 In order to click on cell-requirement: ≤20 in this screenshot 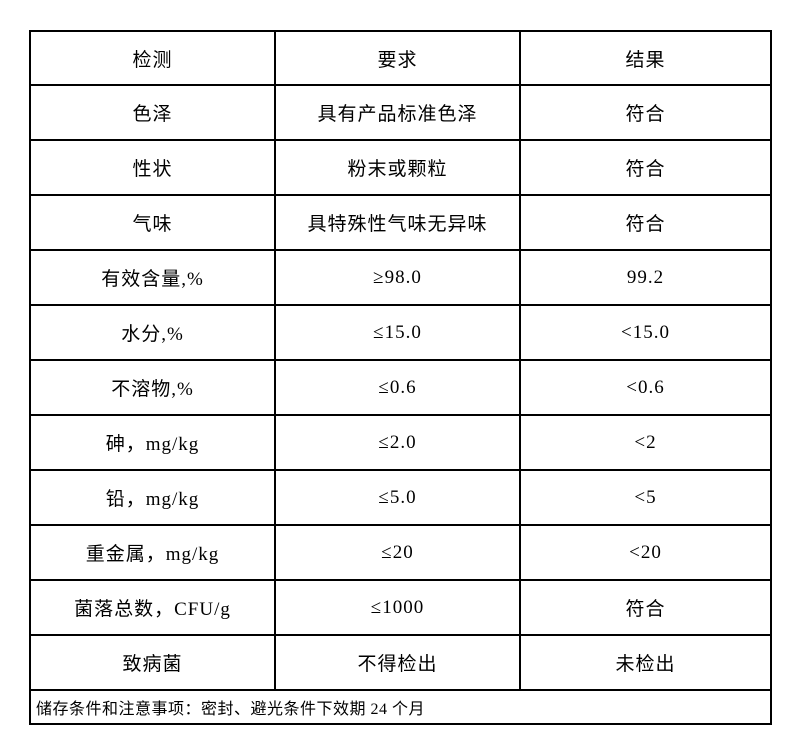, I will do `click(397, 552)`.